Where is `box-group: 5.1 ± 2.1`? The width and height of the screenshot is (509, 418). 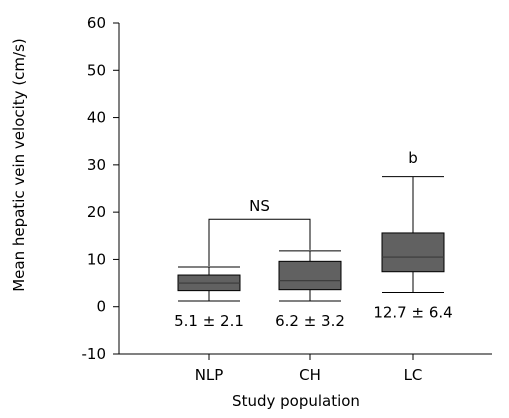 box-group: 5.1 ± 2.1 is located at coordinates (209, 298).